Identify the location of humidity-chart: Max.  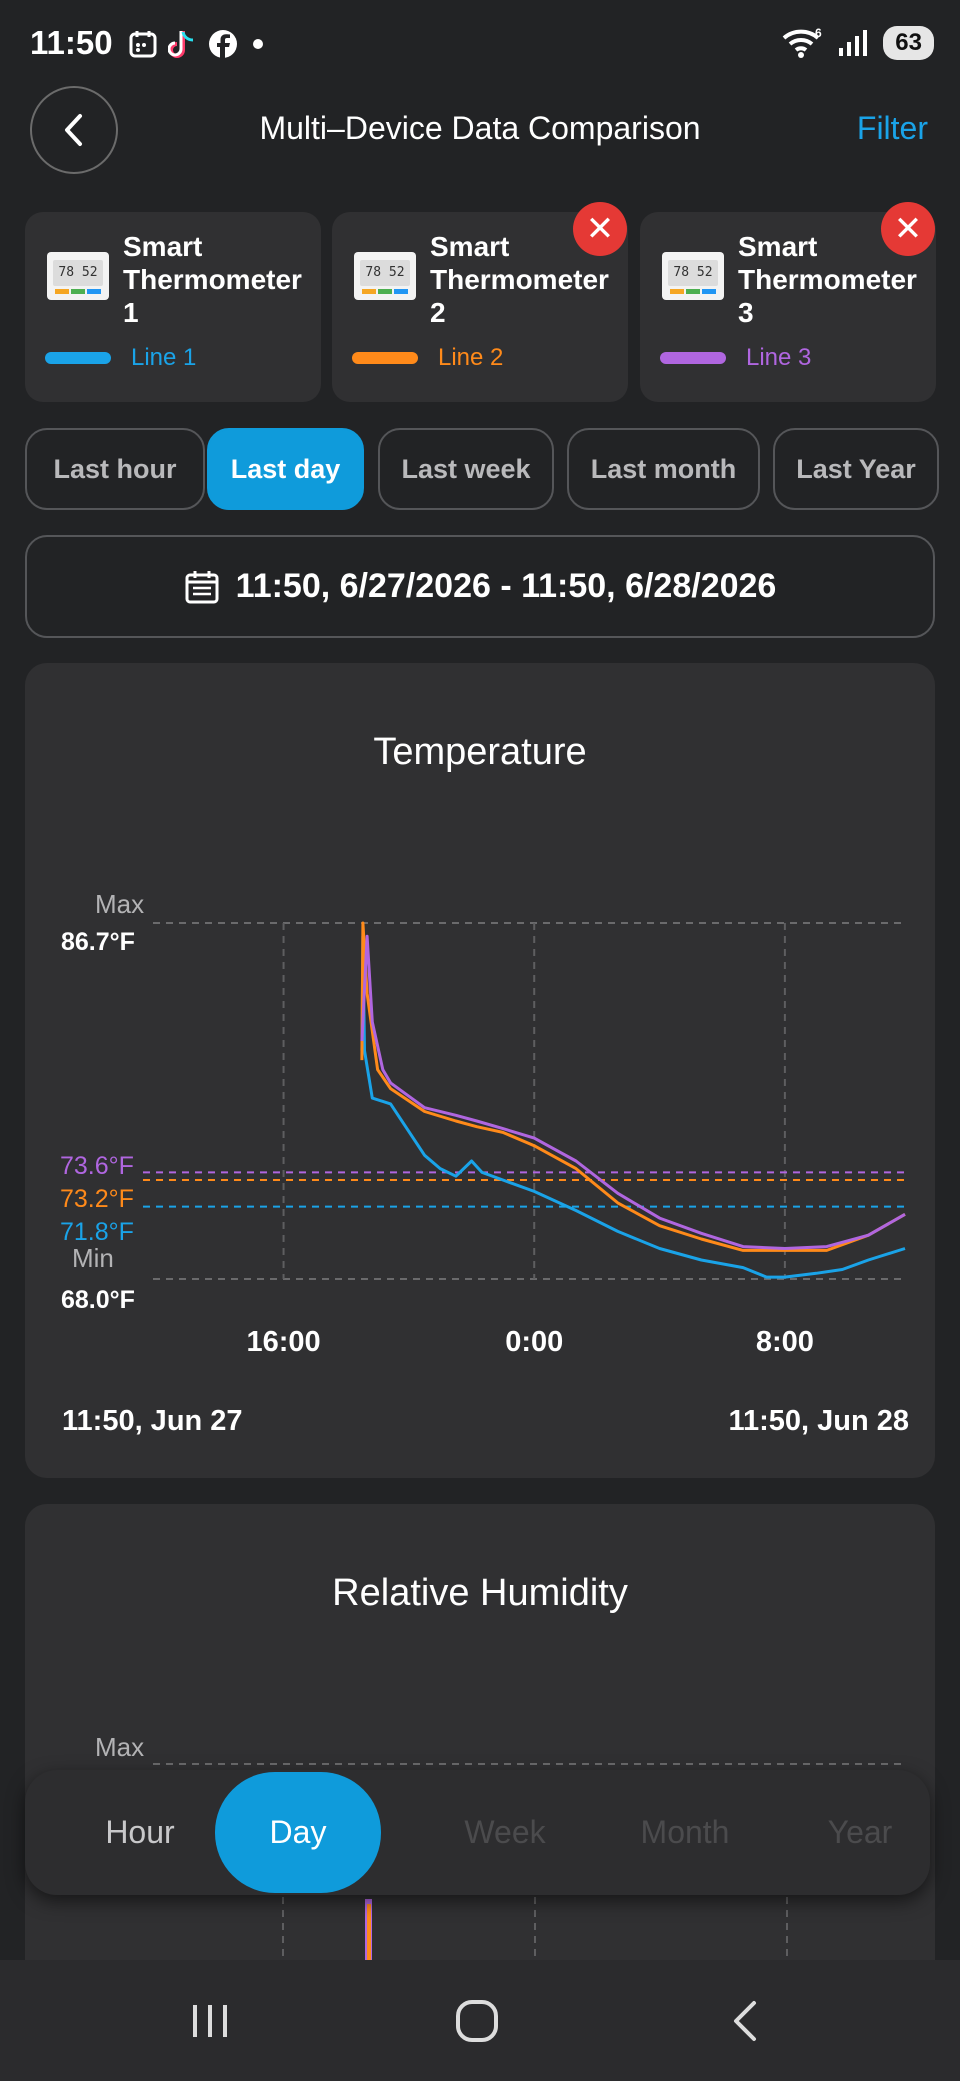
(500, 1846).